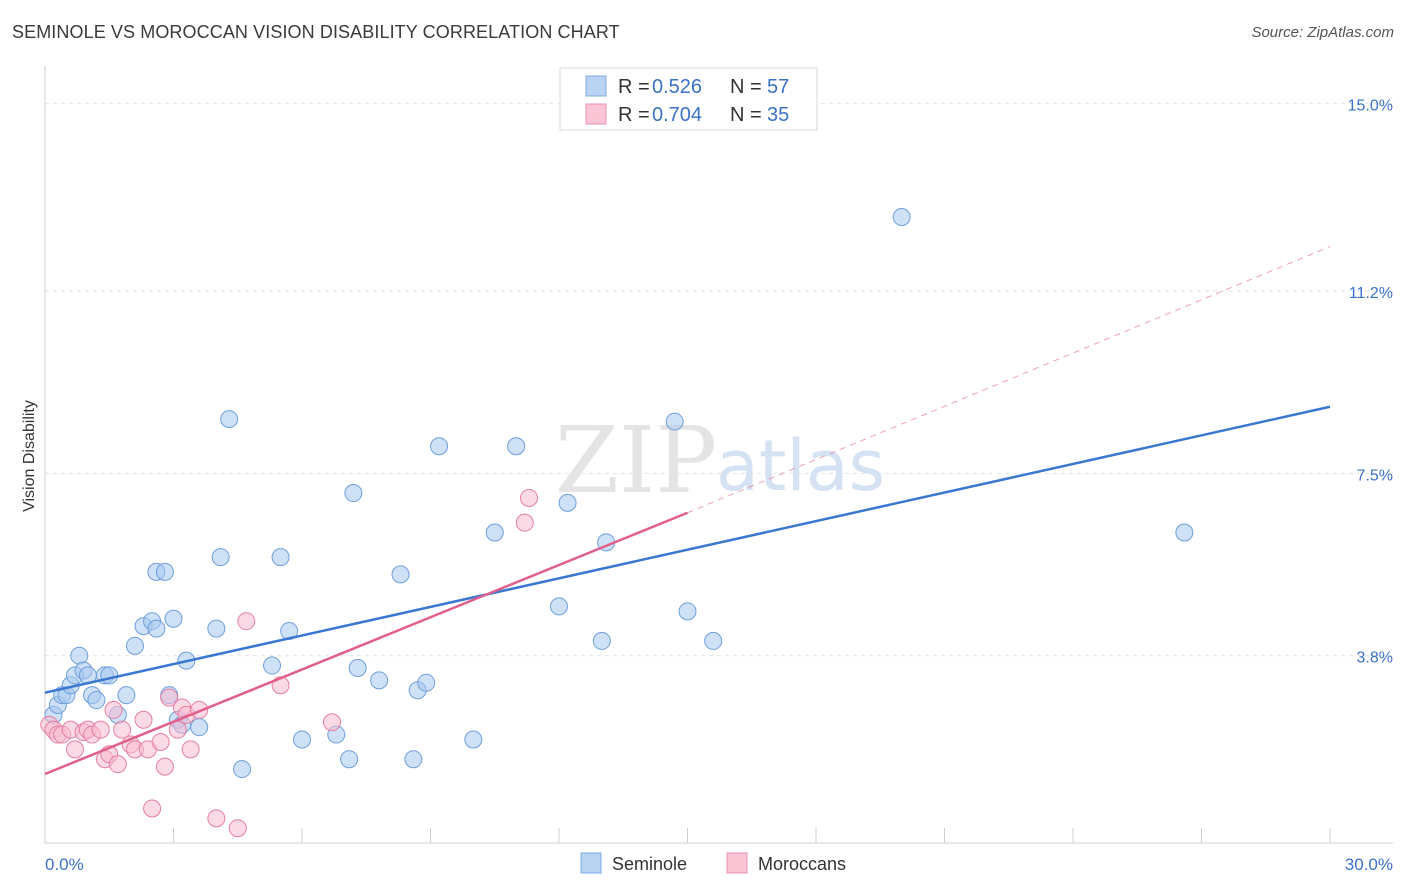 This screenshot has height=892, width=1406. Describe the element at coordinates (1375, 658) in the screenshot. I see `y-tick-label-0: 3.8%` at that location.